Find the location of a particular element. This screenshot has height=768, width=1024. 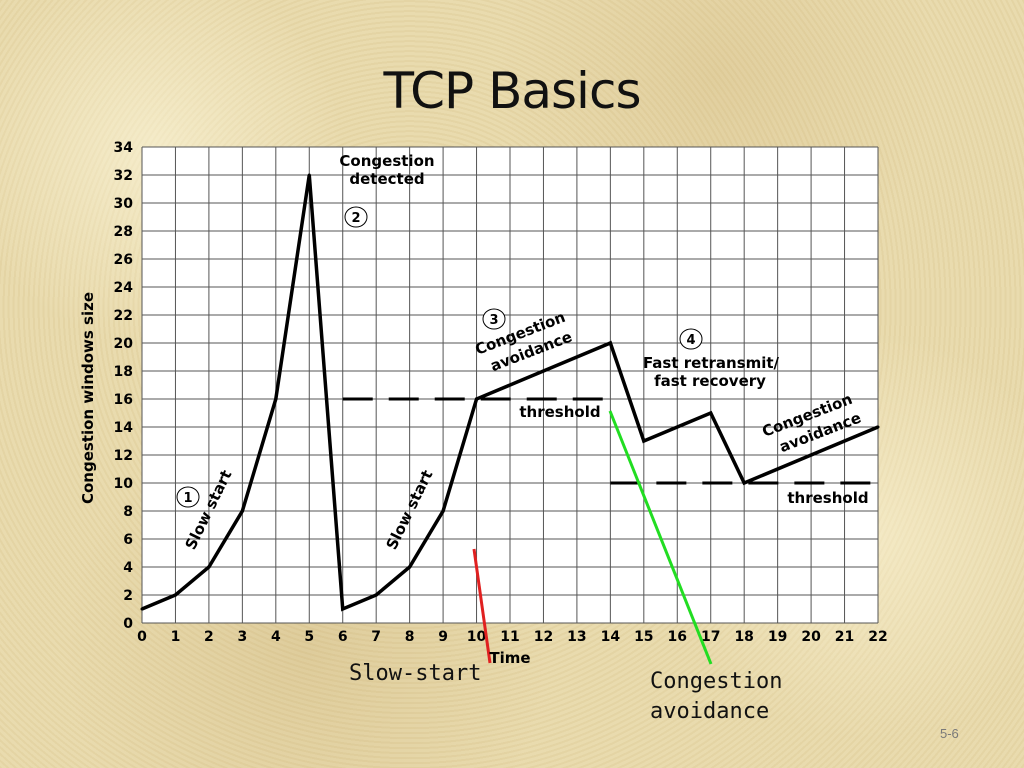

x-tick-label: 19 is located at coordinates (777, 637).